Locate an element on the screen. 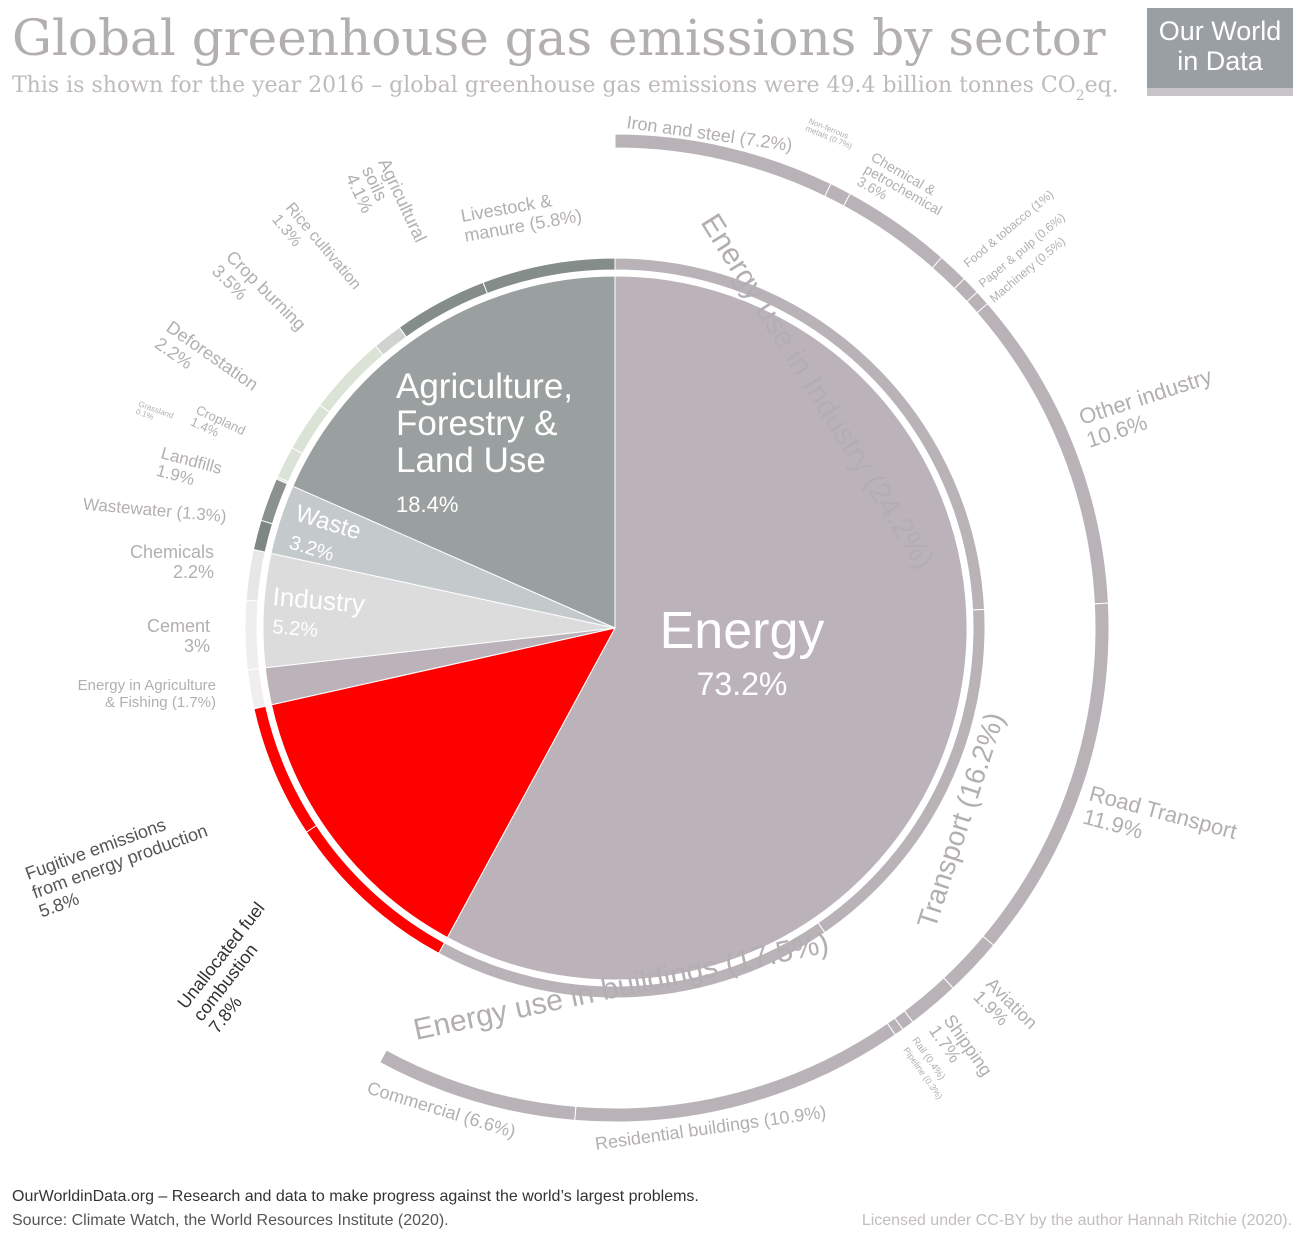 Image resolution: width=1302 pixels, height=1233 pixels. sector-value-industry: 5.2% is located at coordinates (296, 629).